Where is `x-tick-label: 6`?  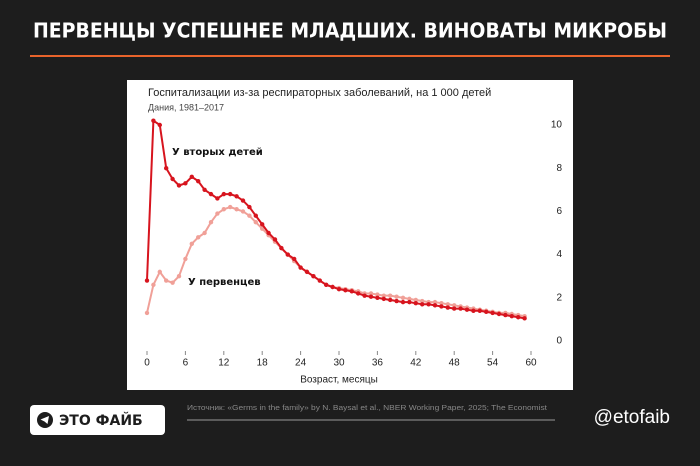
x-tick-label: 6 is located at coordinates (186, 363).